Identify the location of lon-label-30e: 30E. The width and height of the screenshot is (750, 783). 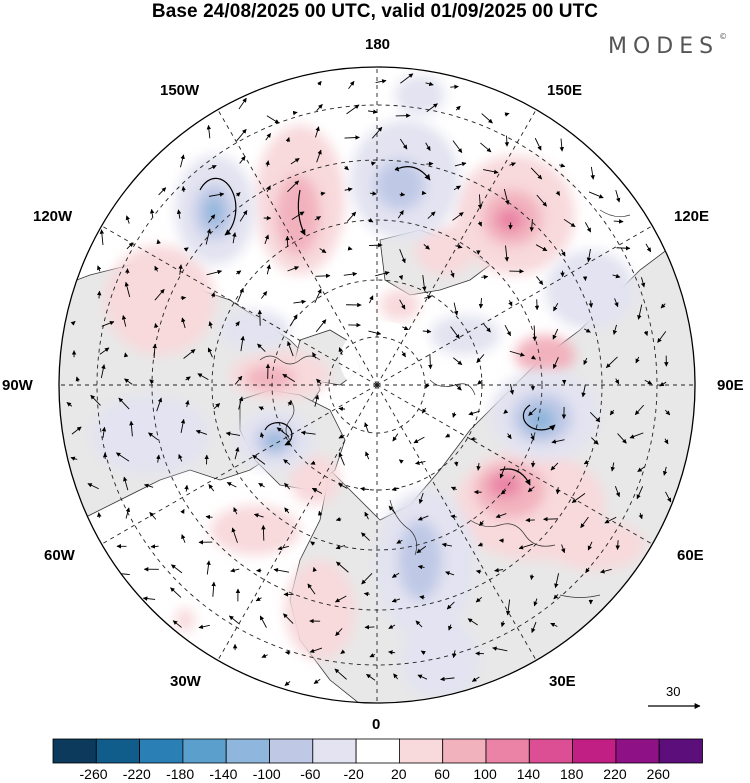
(562, 681).